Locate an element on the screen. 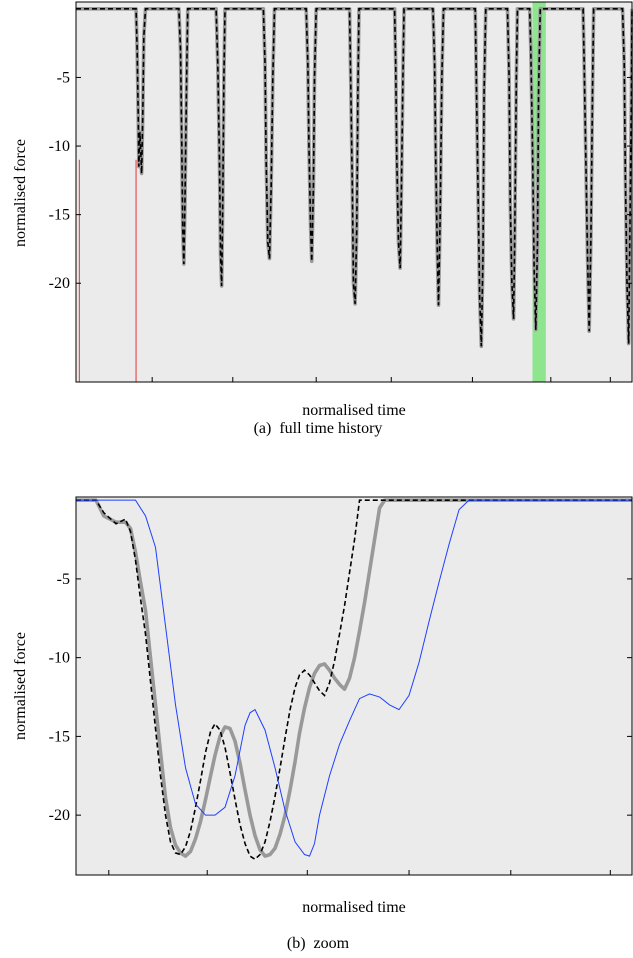  panel-caption-a: (a) full time history is located at coordinates (318, 428).